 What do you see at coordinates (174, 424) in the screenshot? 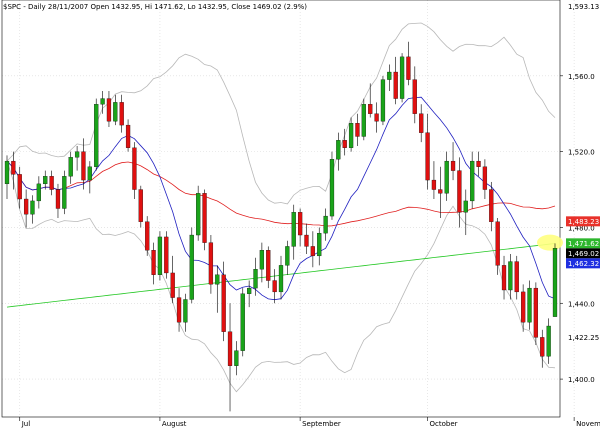
I see `x-month-label: August` at bounding box center [174, 424].